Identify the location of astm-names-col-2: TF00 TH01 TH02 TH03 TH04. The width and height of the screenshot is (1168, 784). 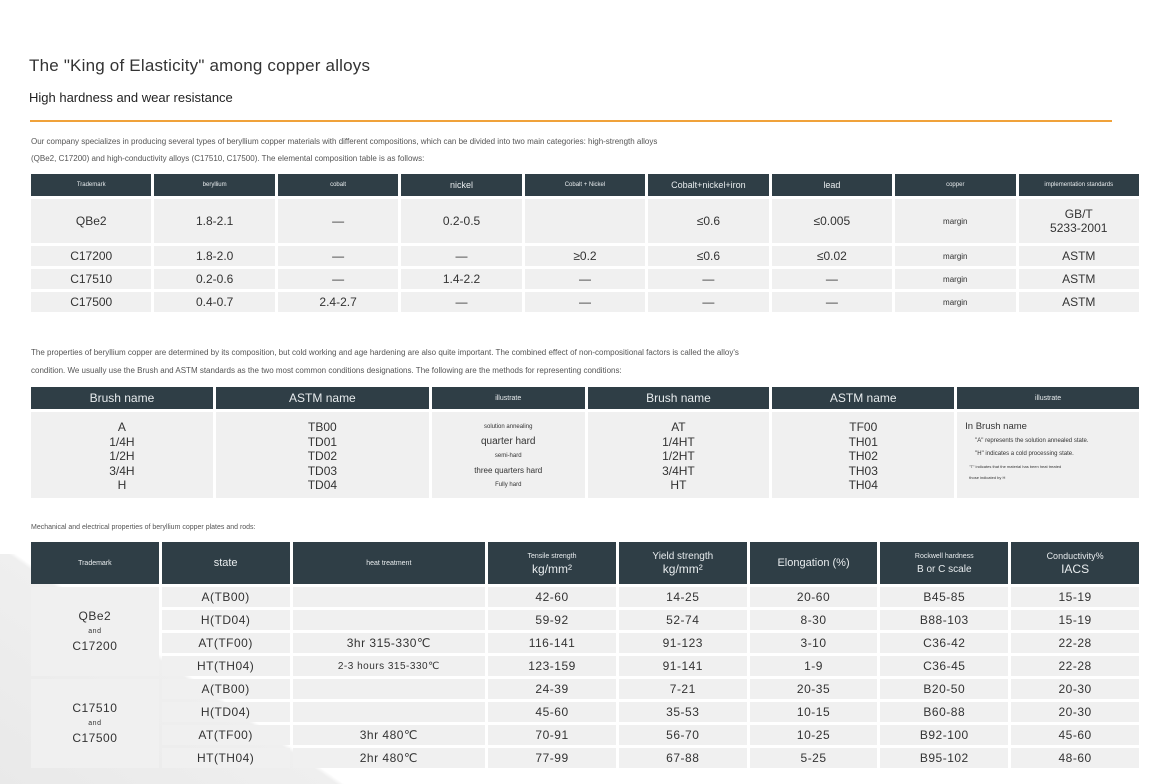
(863, 455).